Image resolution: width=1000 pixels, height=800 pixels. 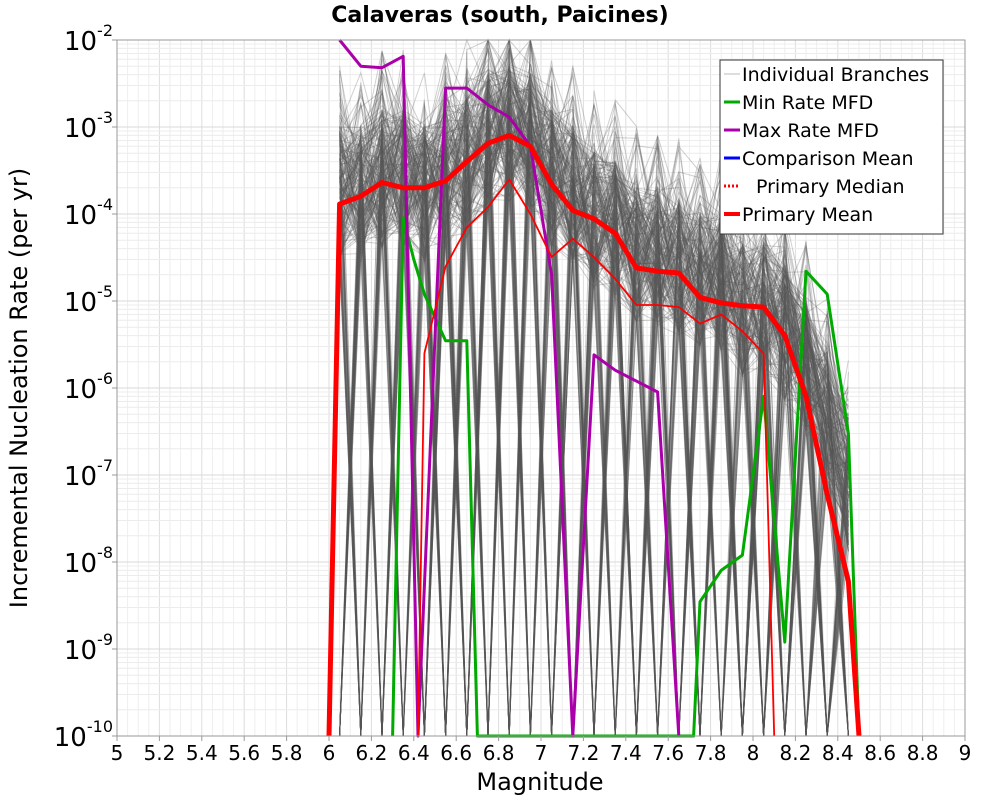 I want to click on x-tick-label: 8, so click(x=753, y=753).